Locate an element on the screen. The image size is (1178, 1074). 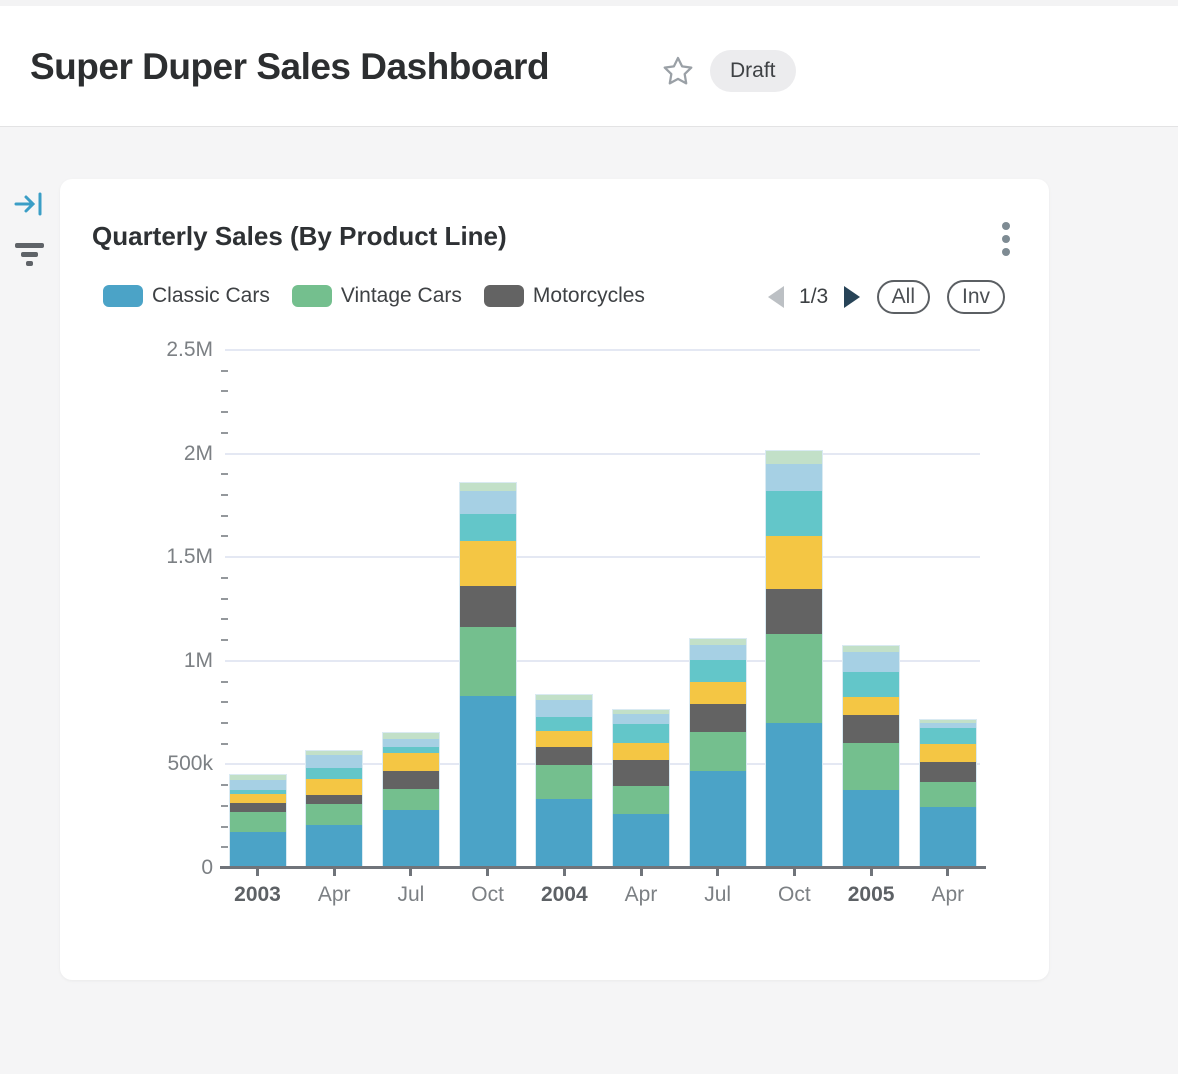
collapse-panel-icon is located at coordinates (29, 205).